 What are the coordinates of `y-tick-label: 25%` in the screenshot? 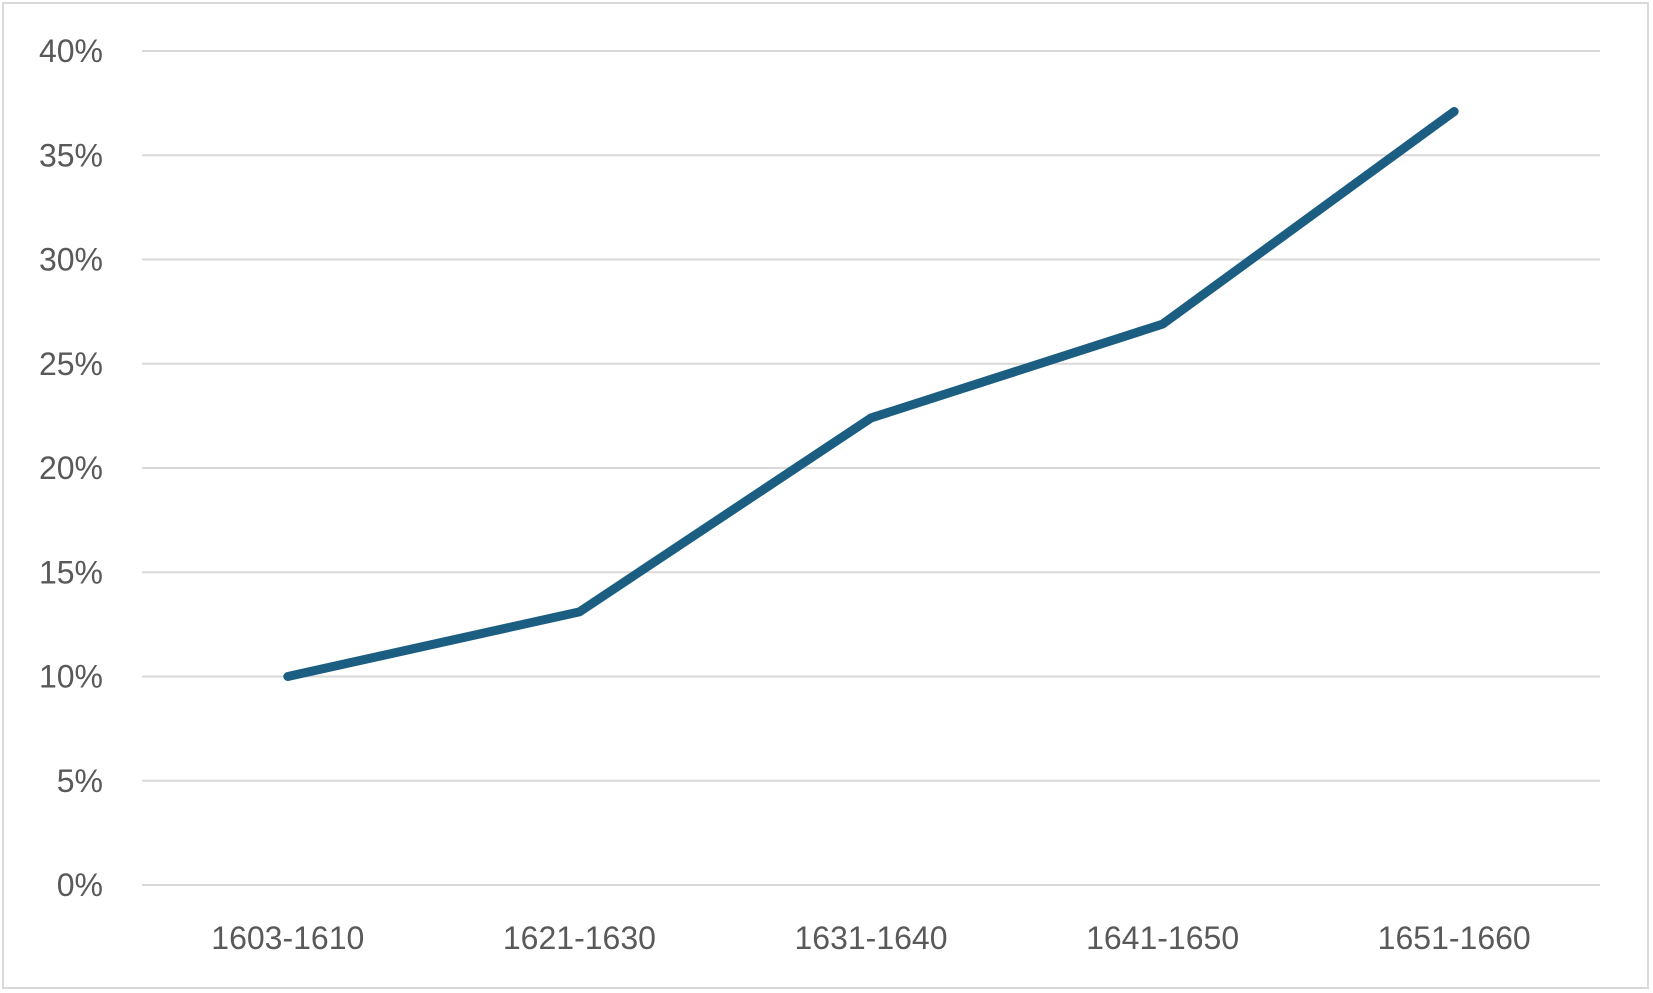 It's located at (71, 364).